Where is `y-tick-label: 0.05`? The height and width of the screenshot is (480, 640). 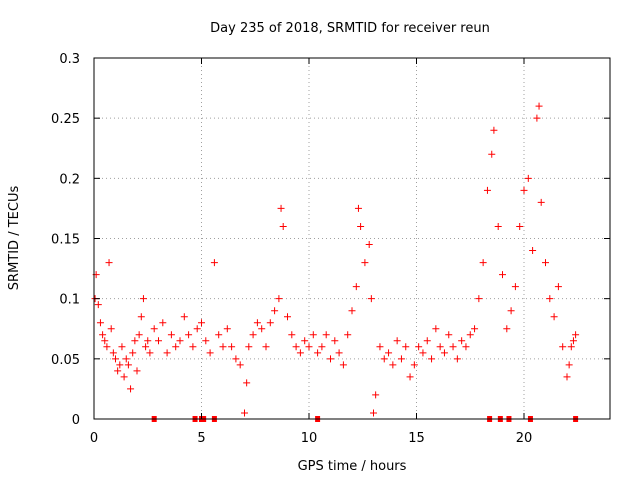
y-tick-label: 0.05 is located at coordinates (65, 360).